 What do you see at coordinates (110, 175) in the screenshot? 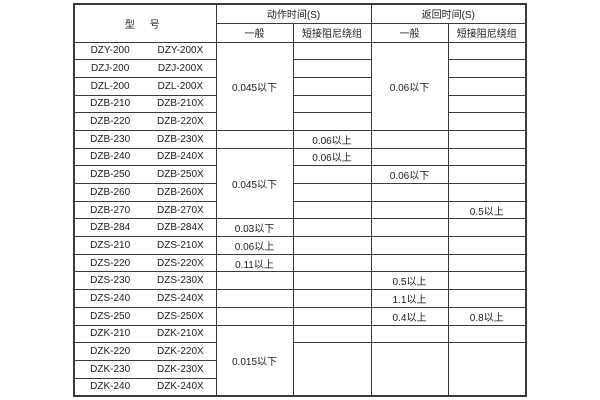
I see `model-name: DZB-250` at bounding box center [110, 175].